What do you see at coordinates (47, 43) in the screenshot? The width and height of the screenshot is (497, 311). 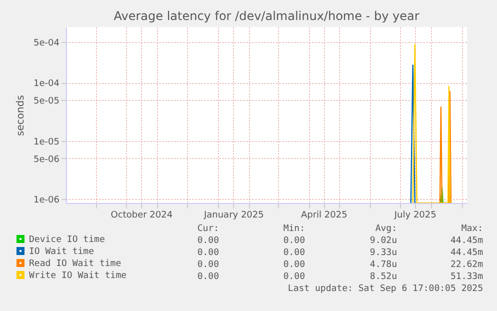 I see `y-tick-label: 5e-04` at bounding box center [47, 43].